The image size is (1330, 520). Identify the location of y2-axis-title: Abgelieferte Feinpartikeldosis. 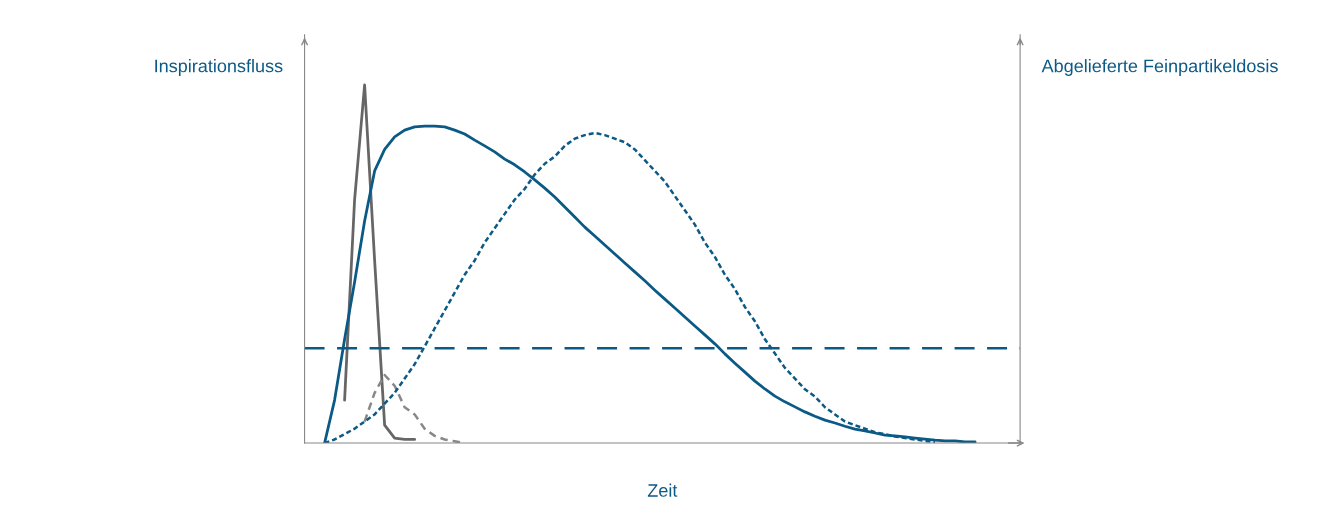
(1159, 67).